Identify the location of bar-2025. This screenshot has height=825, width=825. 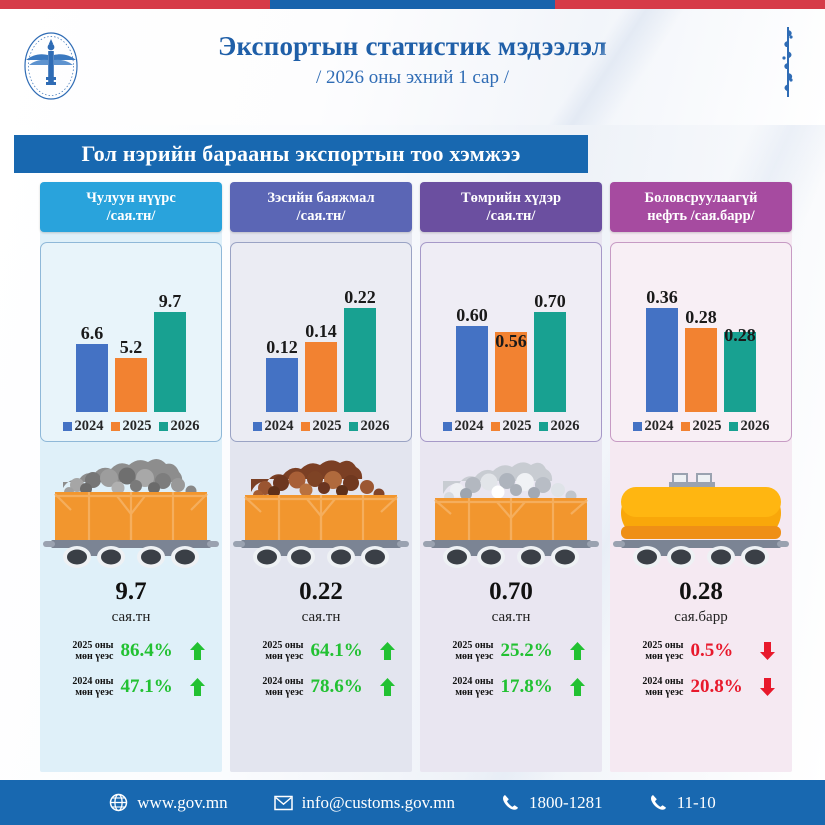
(701, 370).